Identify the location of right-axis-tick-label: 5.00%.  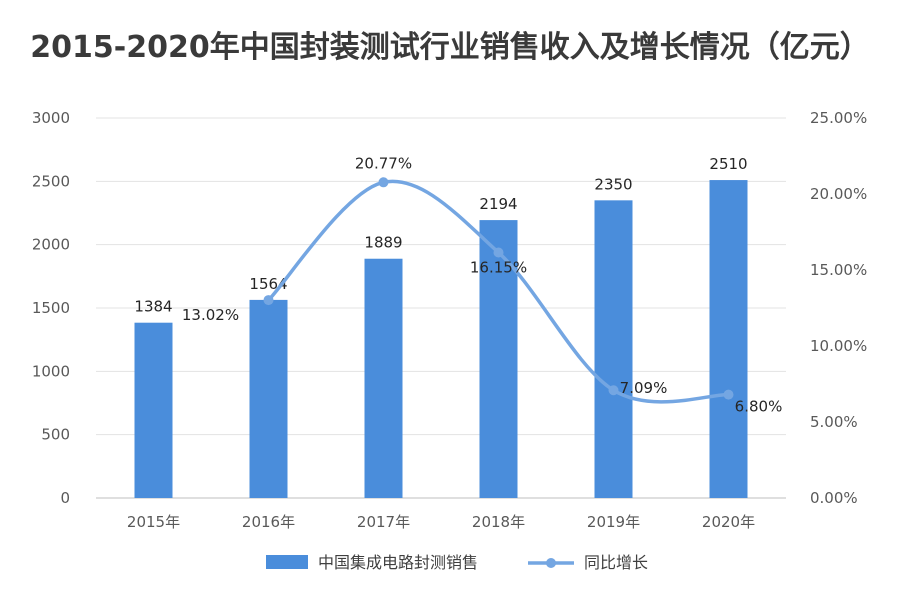
(834, 422).